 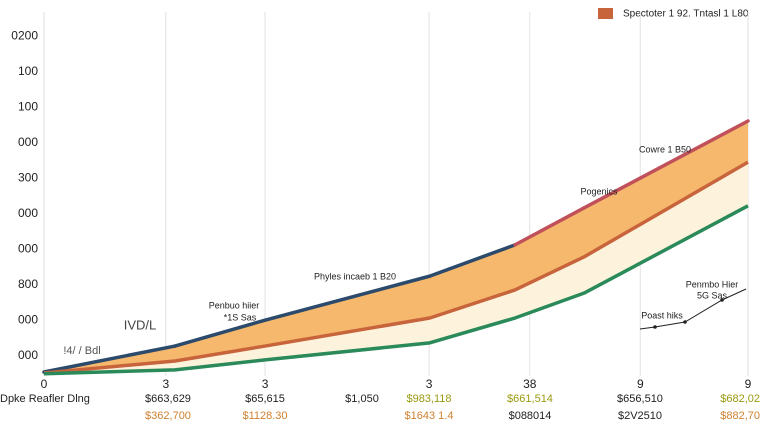 I want to click on table-cell: $682,02, so click(x=740, y=399).